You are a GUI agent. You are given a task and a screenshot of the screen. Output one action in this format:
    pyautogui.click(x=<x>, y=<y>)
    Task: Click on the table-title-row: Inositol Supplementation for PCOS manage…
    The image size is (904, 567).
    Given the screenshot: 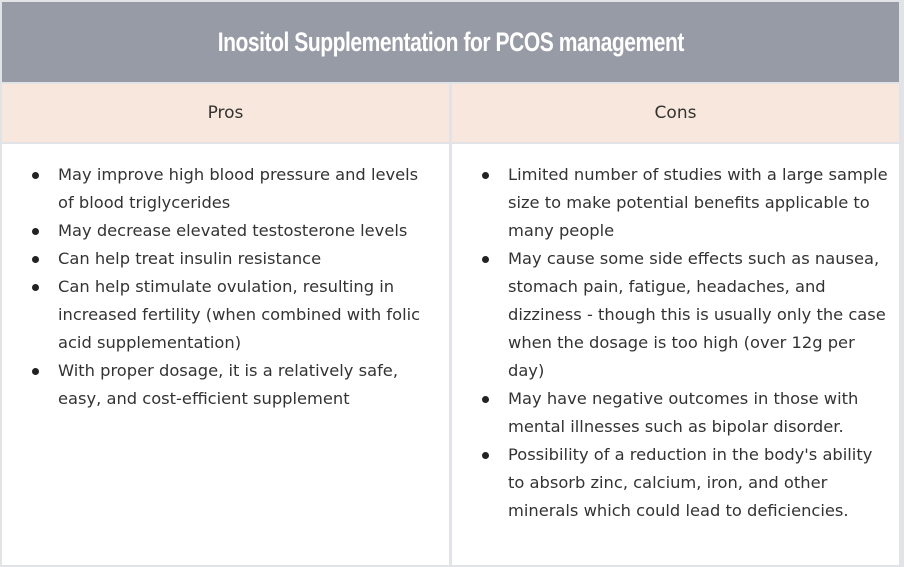 What is the action you would take?
    pyautogui.click(x=450, y=42)
    